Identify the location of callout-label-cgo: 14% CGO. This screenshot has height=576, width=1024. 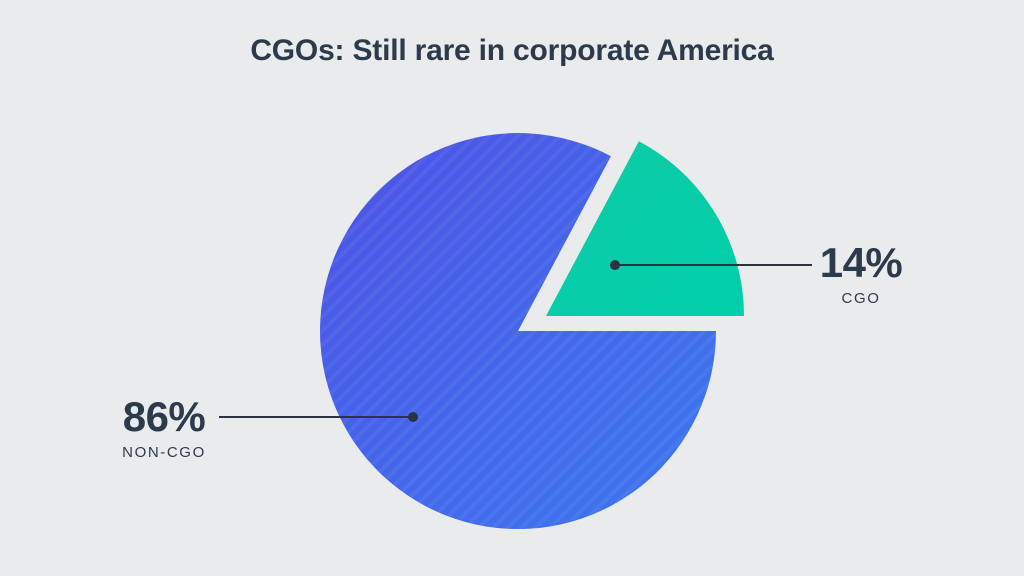
(861, 273).